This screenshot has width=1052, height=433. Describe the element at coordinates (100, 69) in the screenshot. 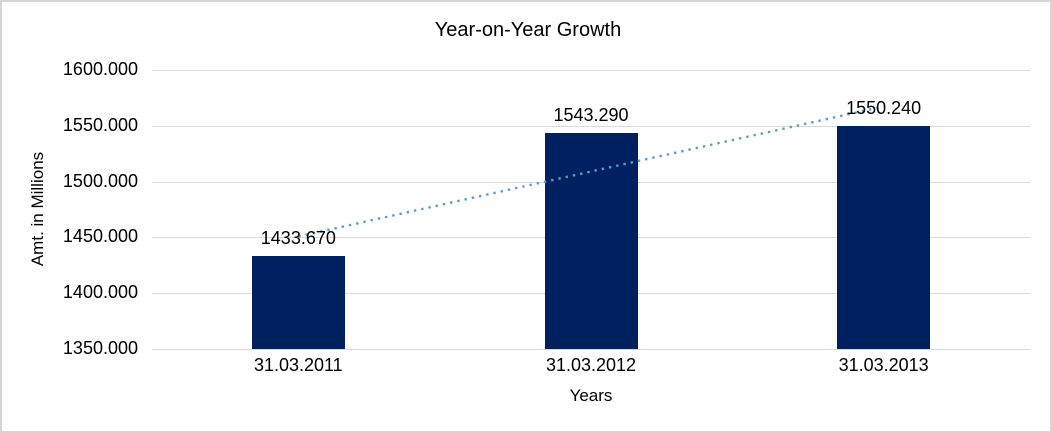

I see `y-axis-tick-label: 1600.000` at that location.